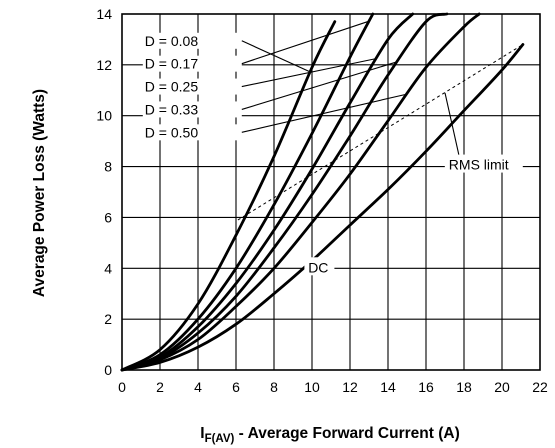 The image size is (555, 448). Describe the element at coordinates (220, 439) in the screenshot. I see `x-axis-title-sub: F(AV)` at that location.